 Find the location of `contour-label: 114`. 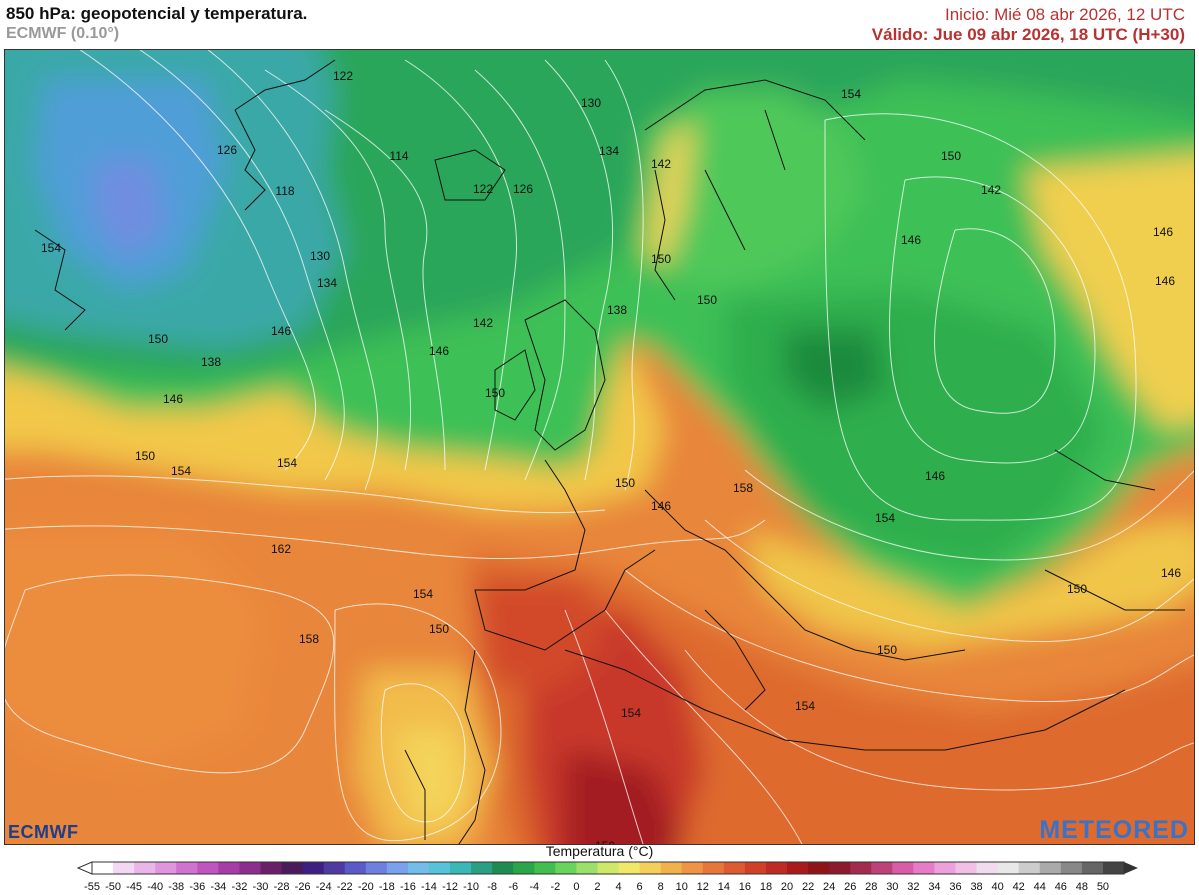

contour-label: 114 is located at coordinates (398, 156).